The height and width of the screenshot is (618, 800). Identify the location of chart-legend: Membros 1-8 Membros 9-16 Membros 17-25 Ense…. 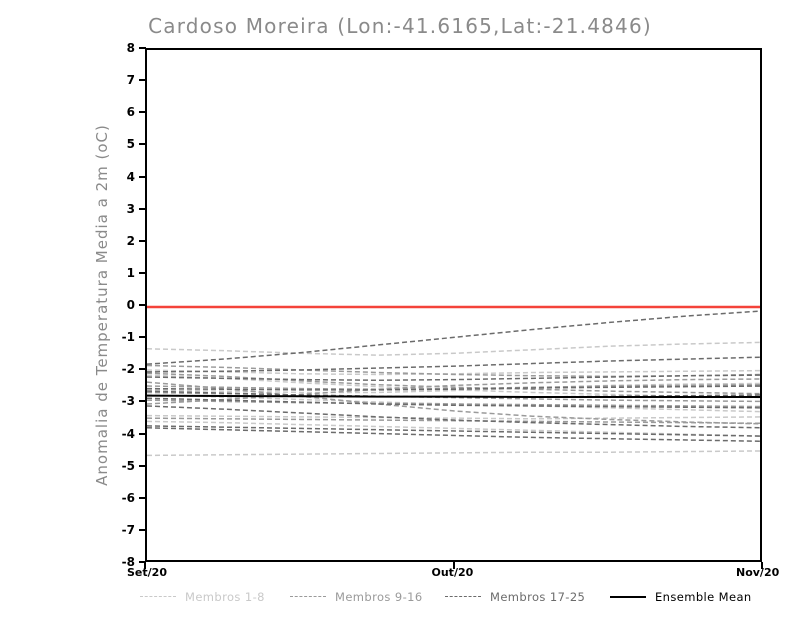
(460, 596).